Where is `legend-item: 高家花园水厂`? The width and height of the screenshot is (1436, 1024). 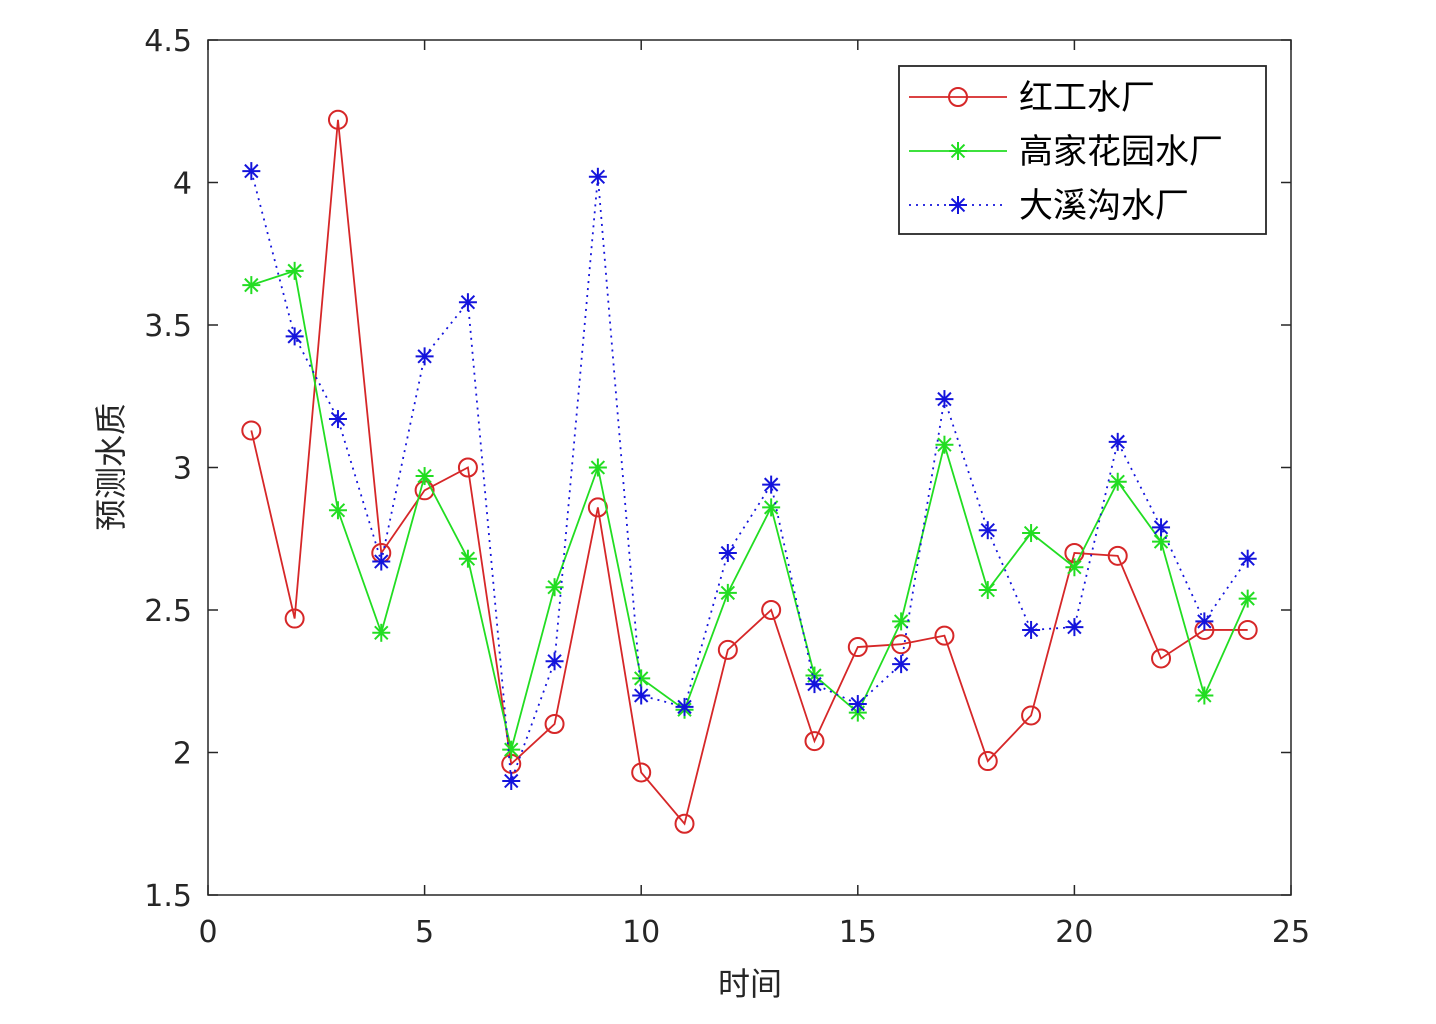
legend-item: 高家花园水厂 is located at coordinates (1066, 152).